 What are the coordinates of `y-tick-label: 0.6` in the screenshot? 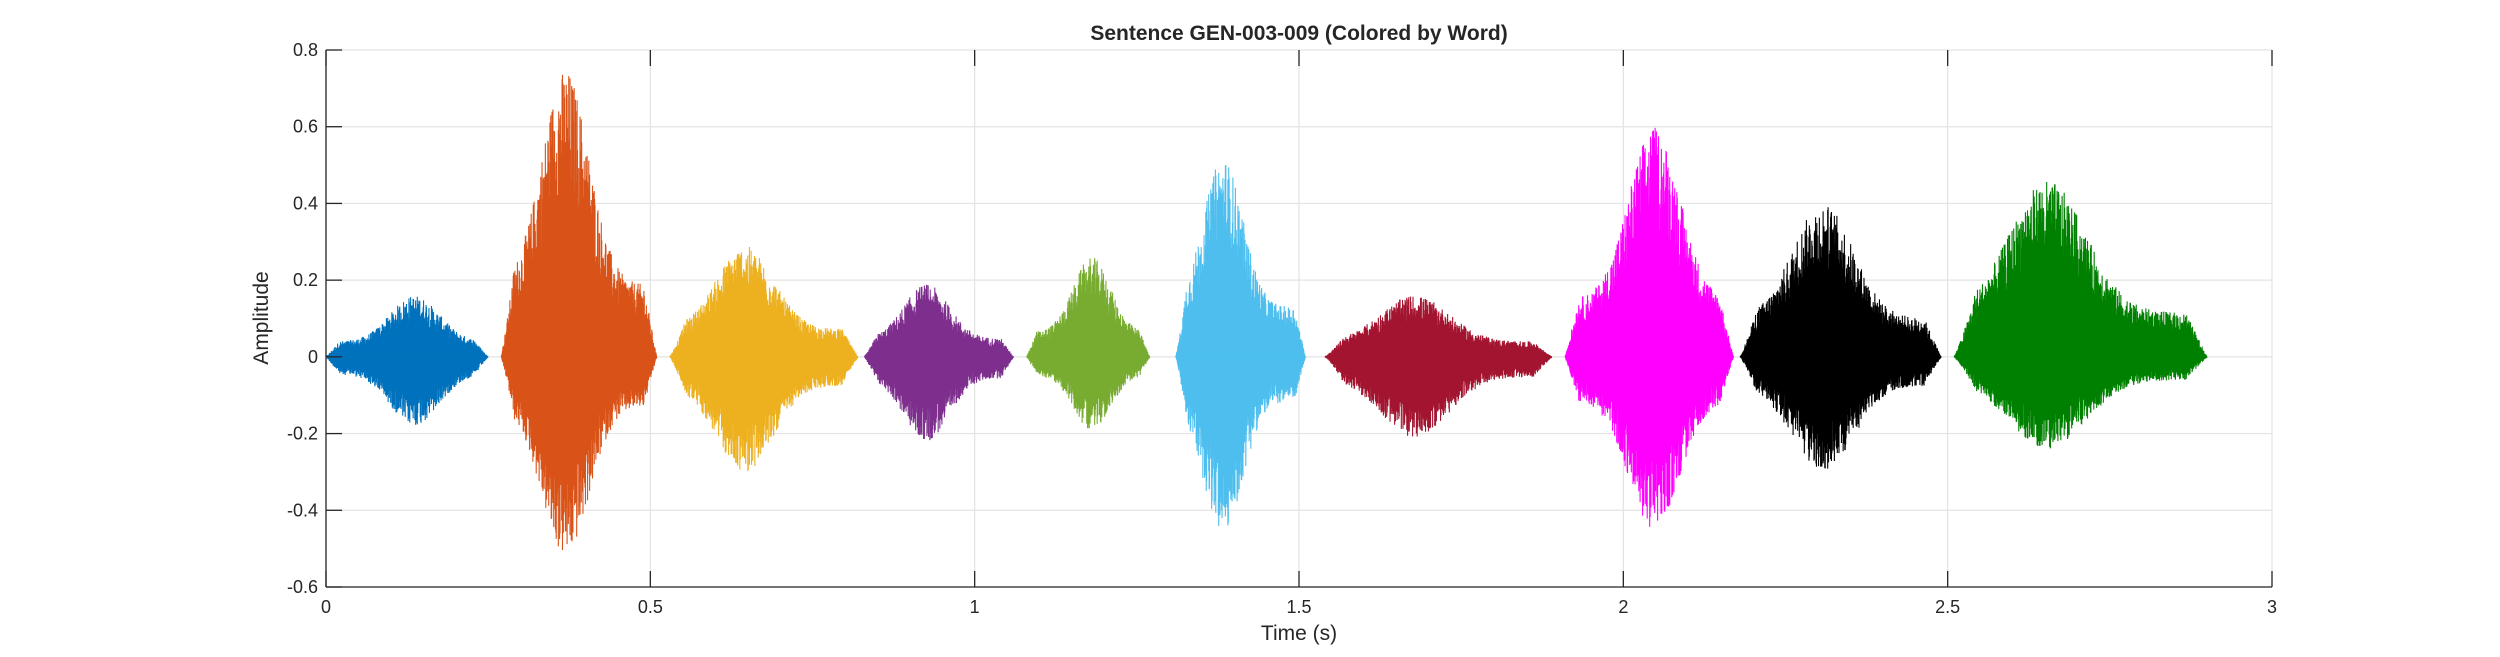 It's located at (305, 127).